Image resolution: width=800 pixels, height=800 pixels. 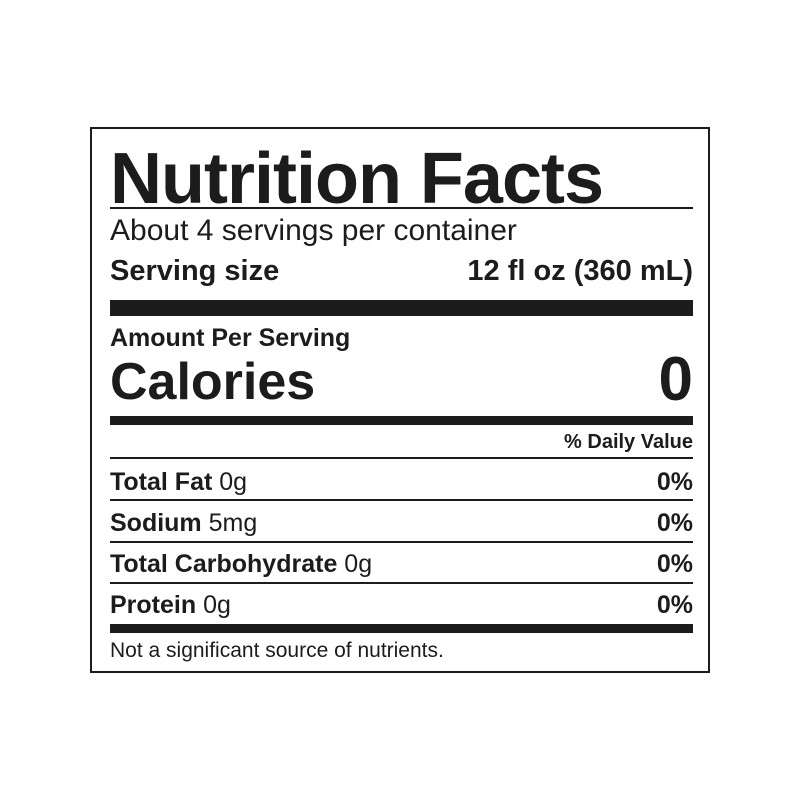 I want to click on thick-divider, so click(x=401, y=308).